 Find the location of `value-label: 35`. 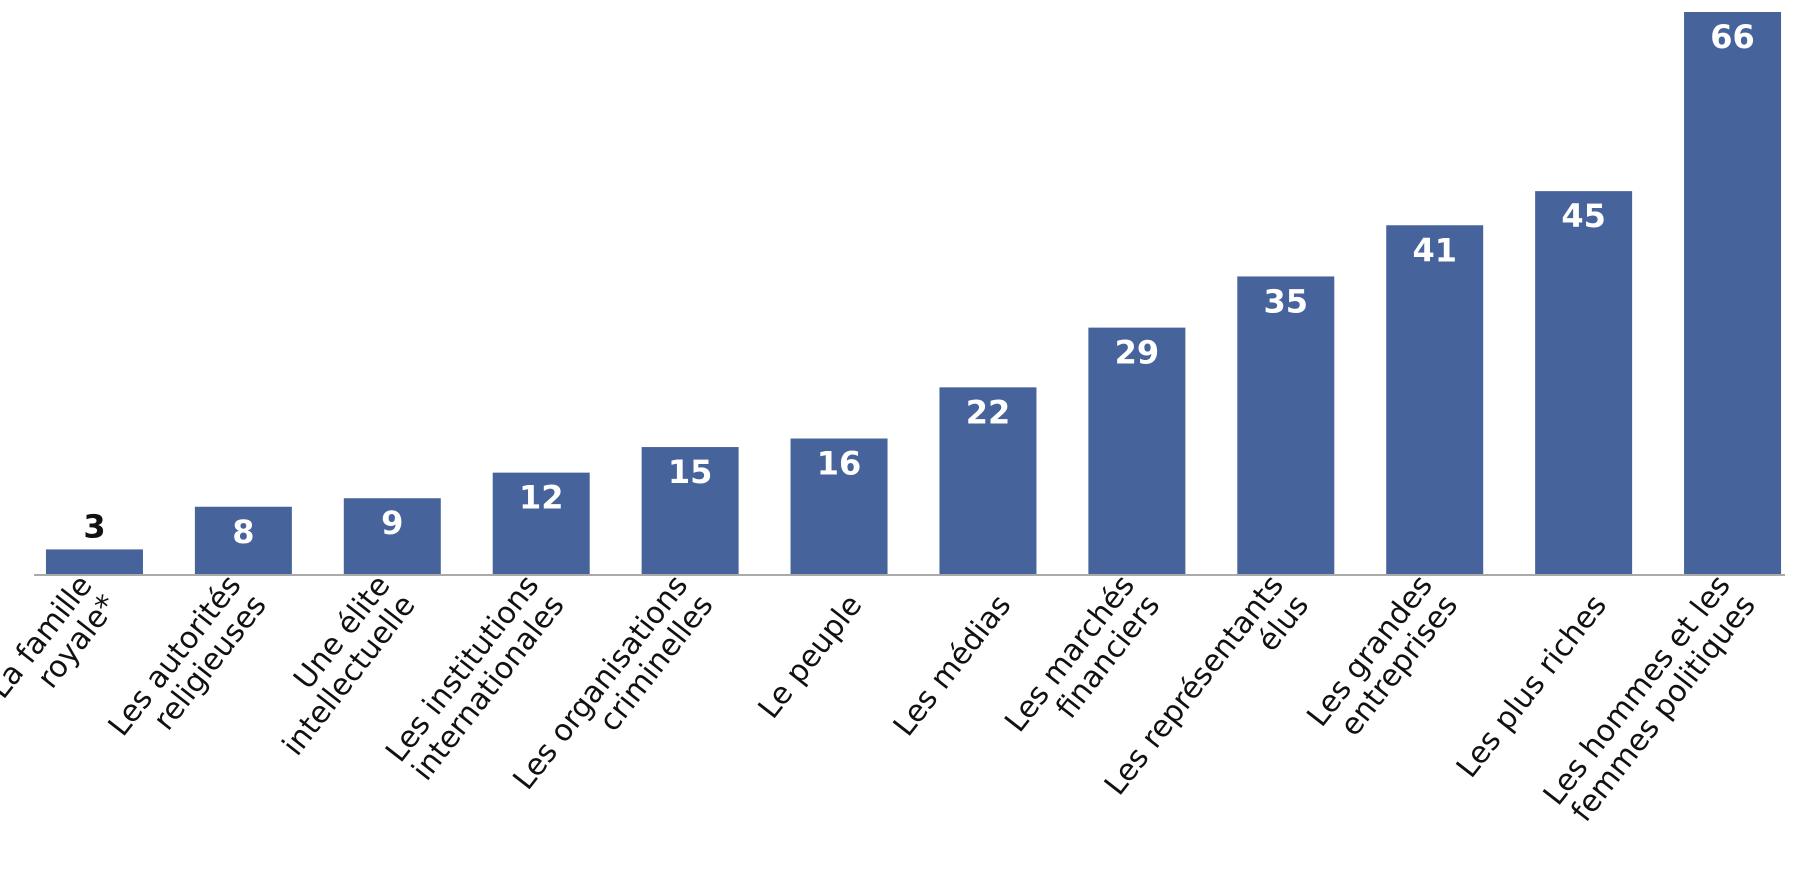

value-label: 35 is located at coordinates (1286, 301).